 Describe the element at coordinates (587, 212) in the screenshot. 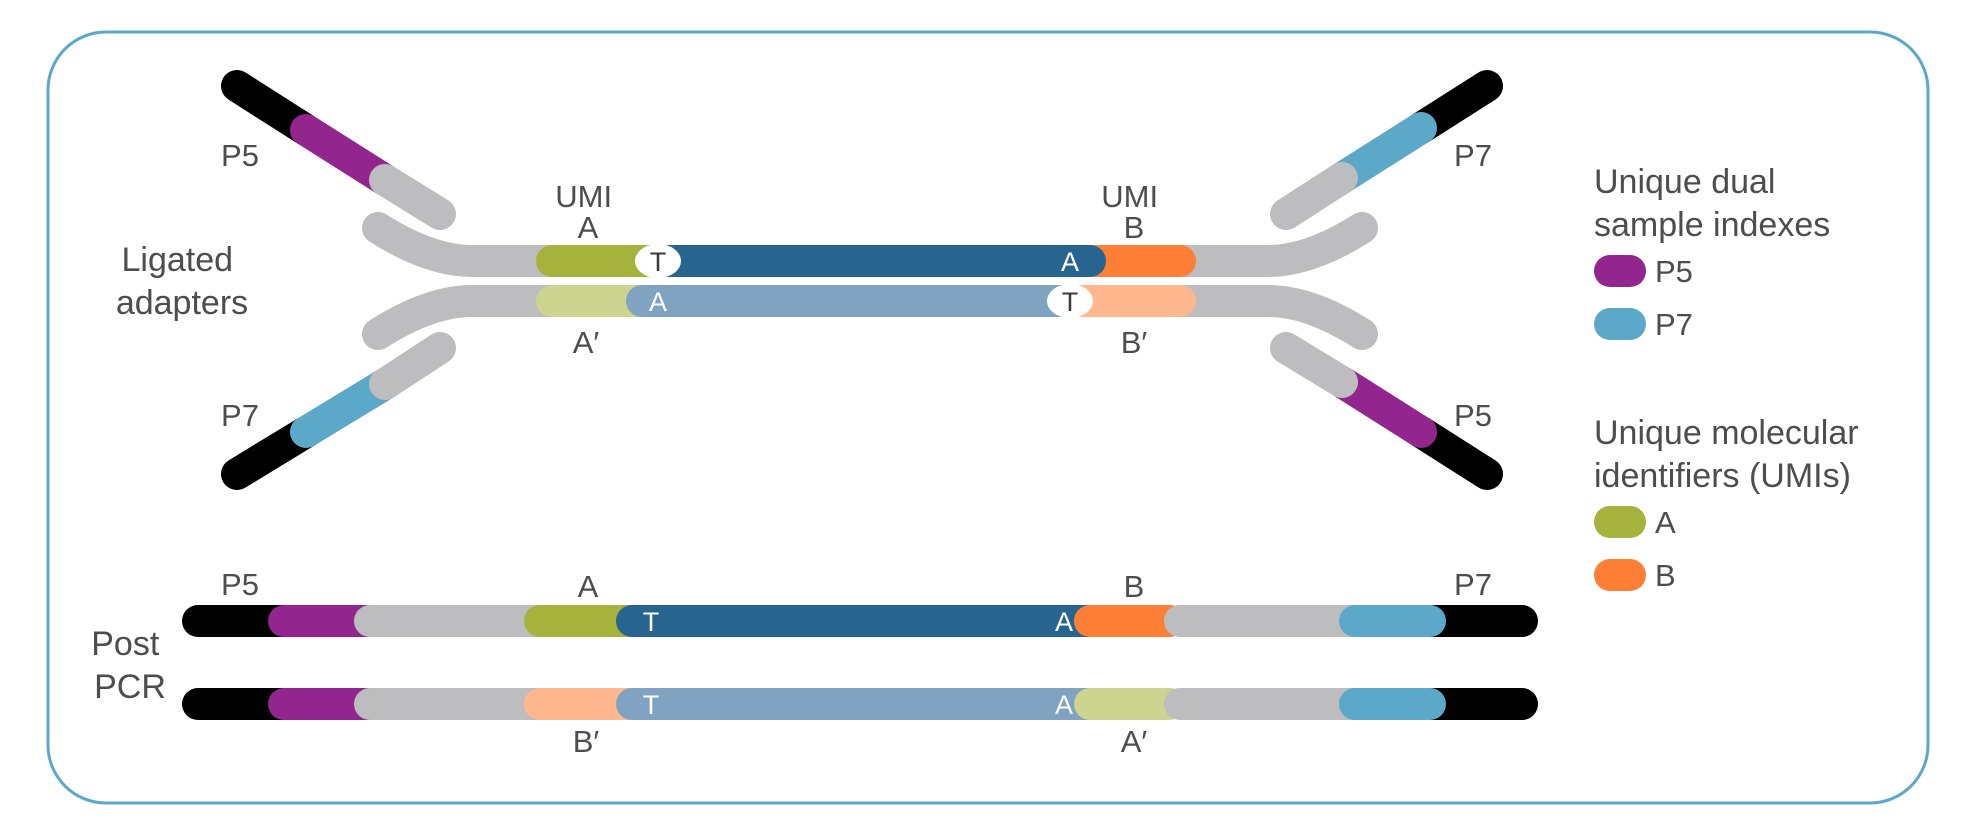

I see `umi-a-label: UMI A` at that location.